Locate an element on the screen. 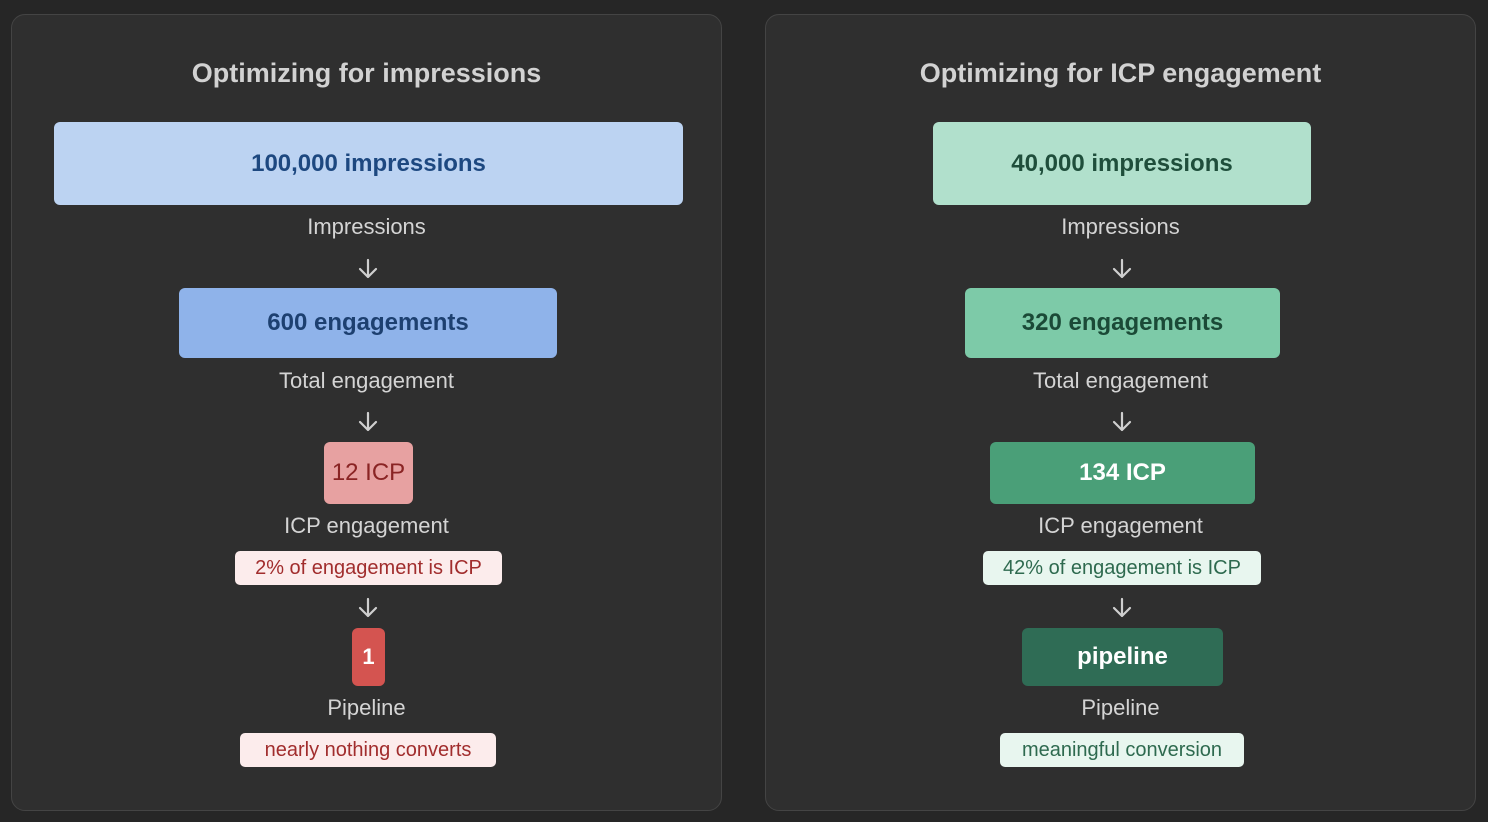 The width and height of the screenshot is (1488, 822). icp-note-badge: 2% of engagement is ICP is located at coordinates (368, 568).